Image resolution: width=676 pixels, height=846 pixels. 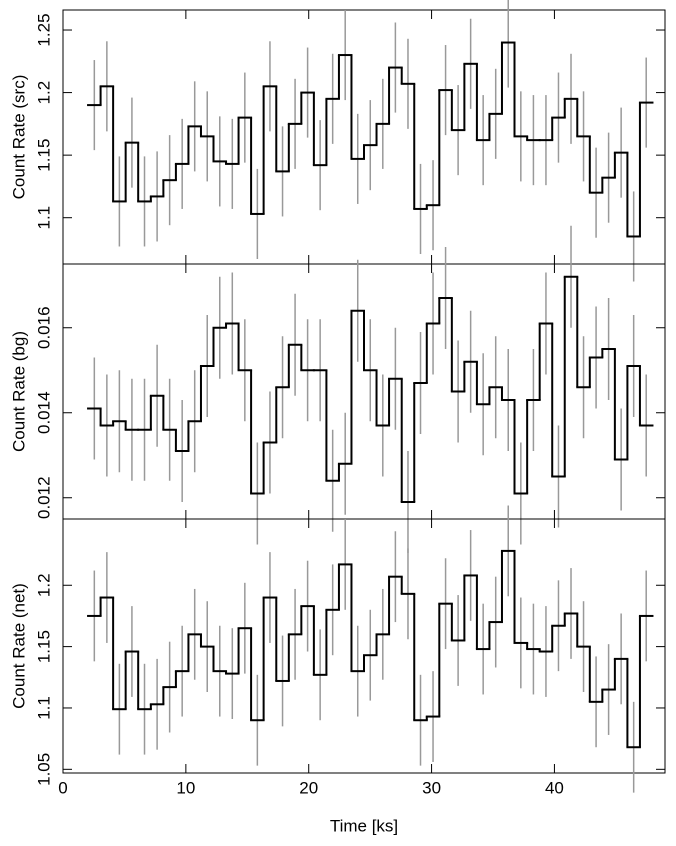 What do you see at coordinates (554, 787) in the screenshot?
I see `x-tick-label: 40` at bounding box center [554, 787].